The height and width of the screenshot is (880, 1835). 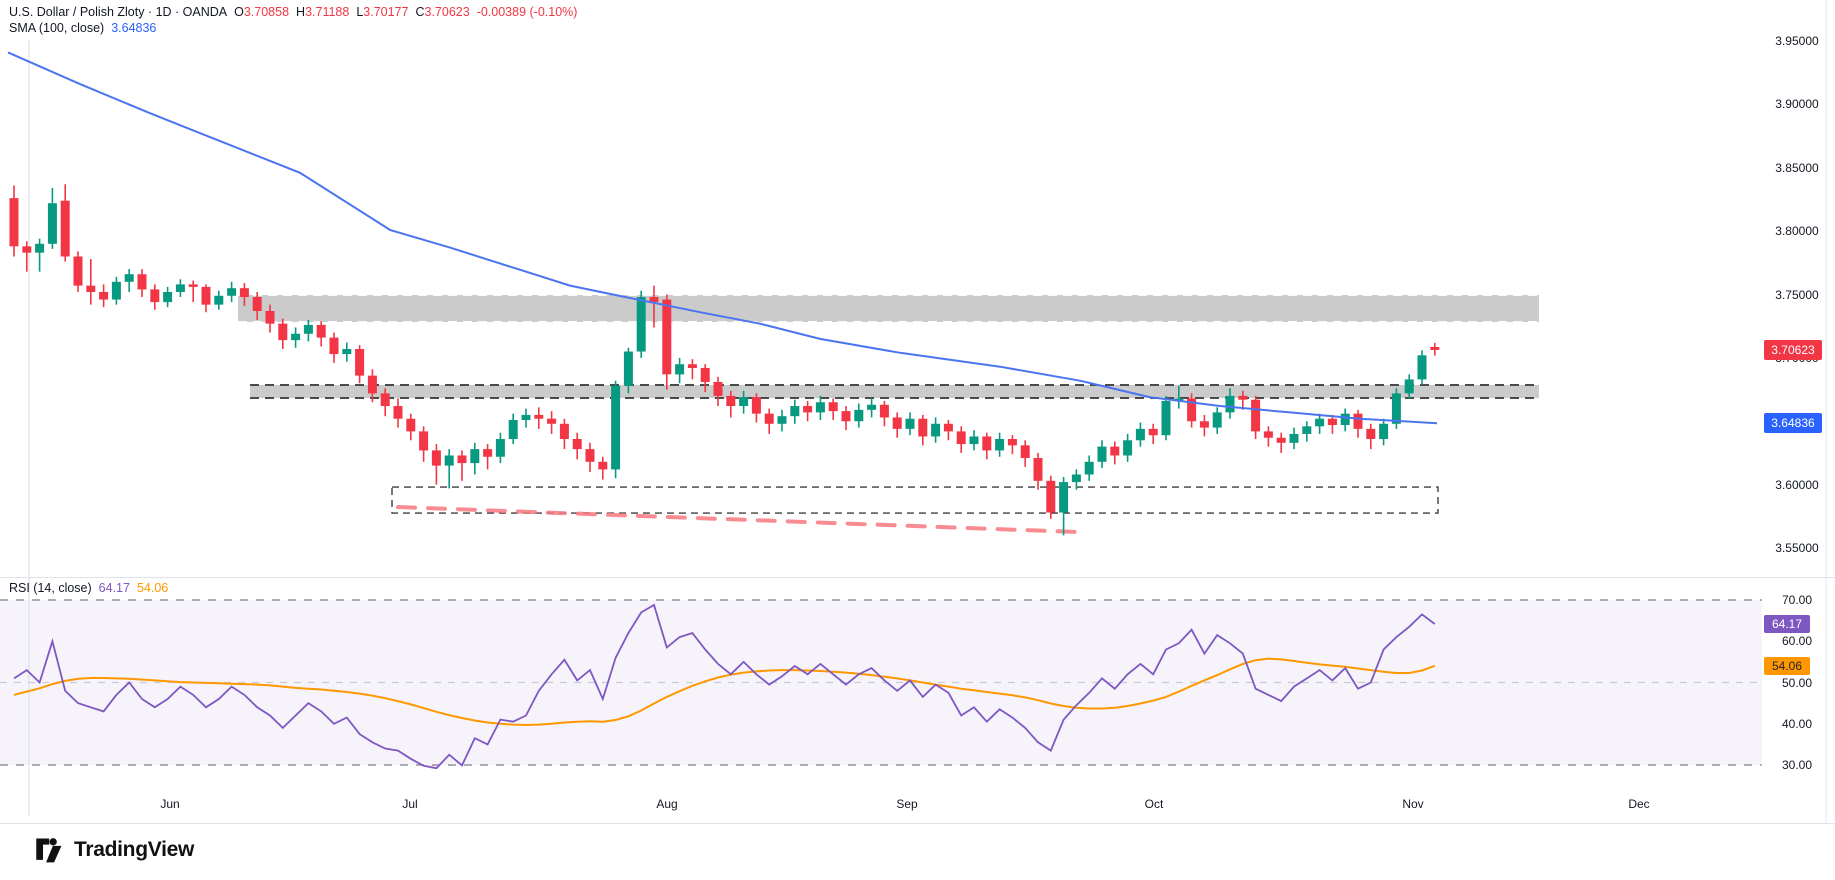 I want to click on rsi-axis-label: 60.00, so click(x=1797, y=641).